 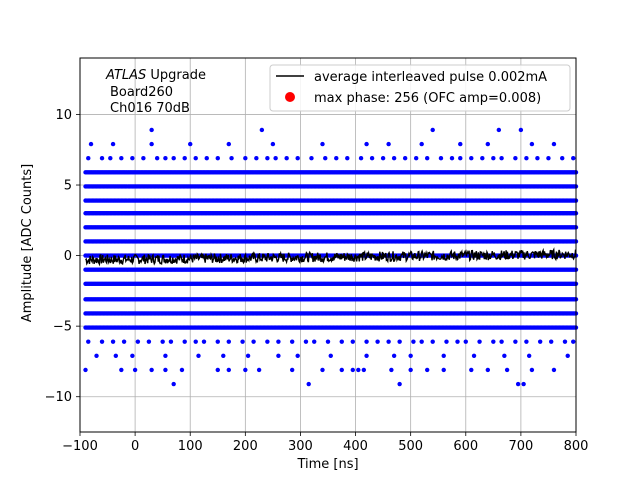 What do you see at coordinates (427, 98) in the screenshot?
I see `legend-label-max-phase: max phase: 256 (OFC amp=0.008)` at bounding box center [427, 98].